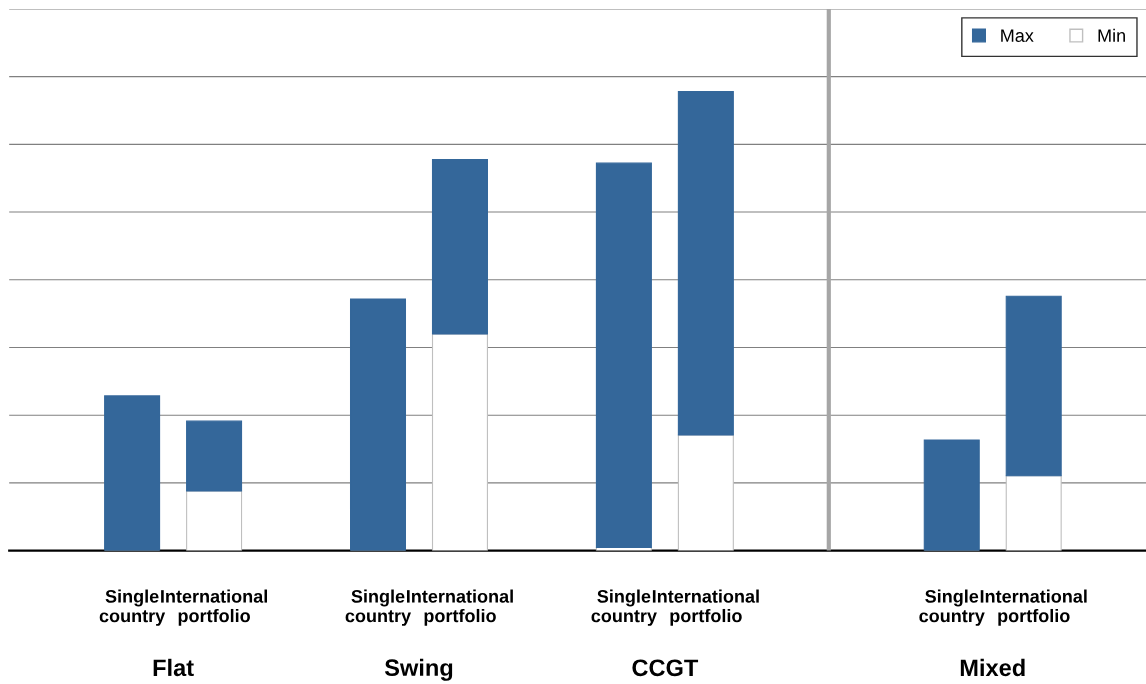  What do you see at coordinates (418, 669) in the screenshot?
I see `text: Swing` at bounding box center [418, 669].